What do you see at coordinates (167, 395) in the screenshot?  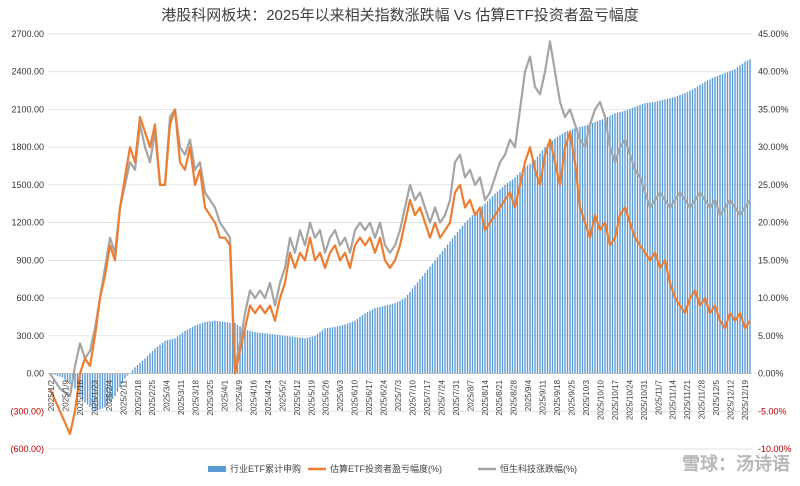 I see `x-tick-label: 2025/3/4` at bounding box center [167, 395].